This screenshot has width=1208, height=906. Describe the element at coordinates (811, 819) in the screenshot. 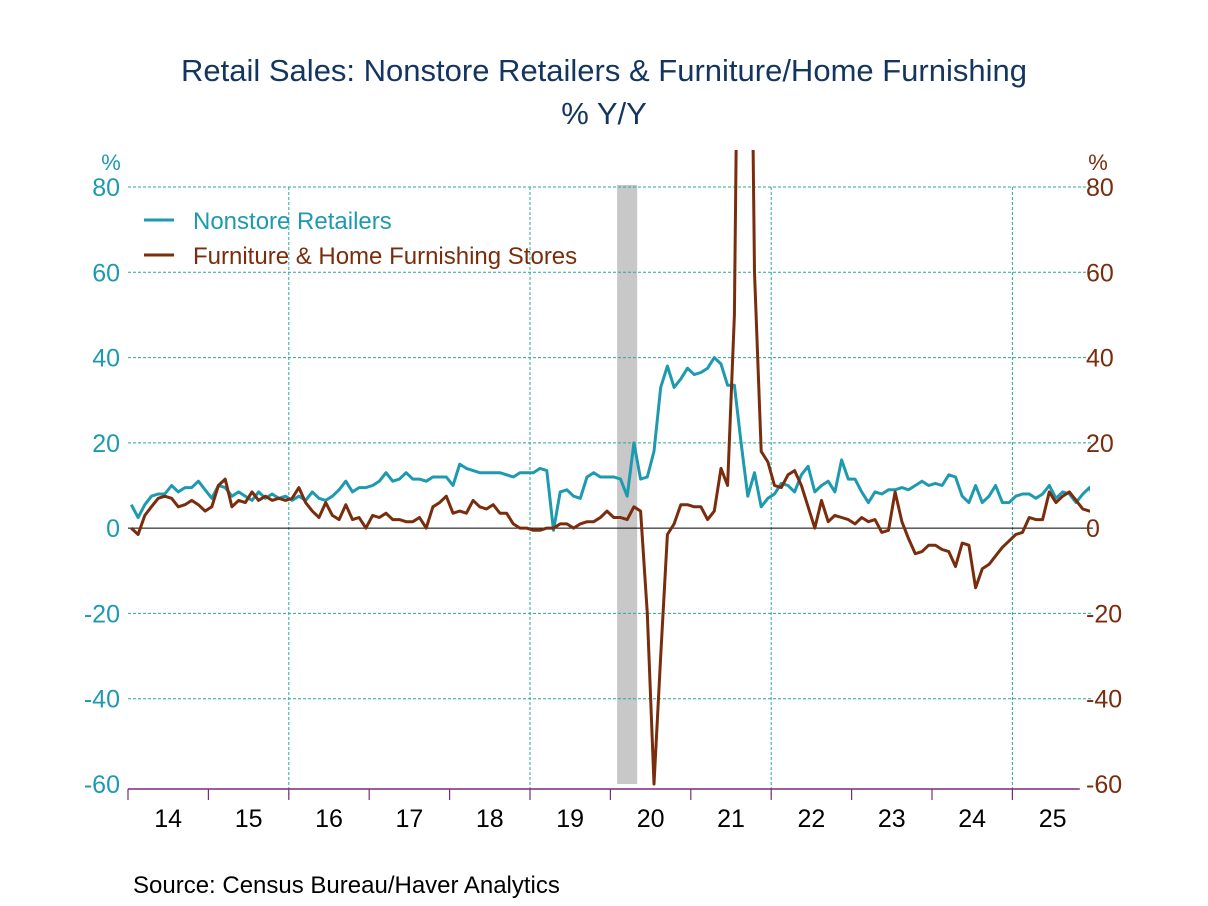

I see `x-tick-label: 22` at that location.